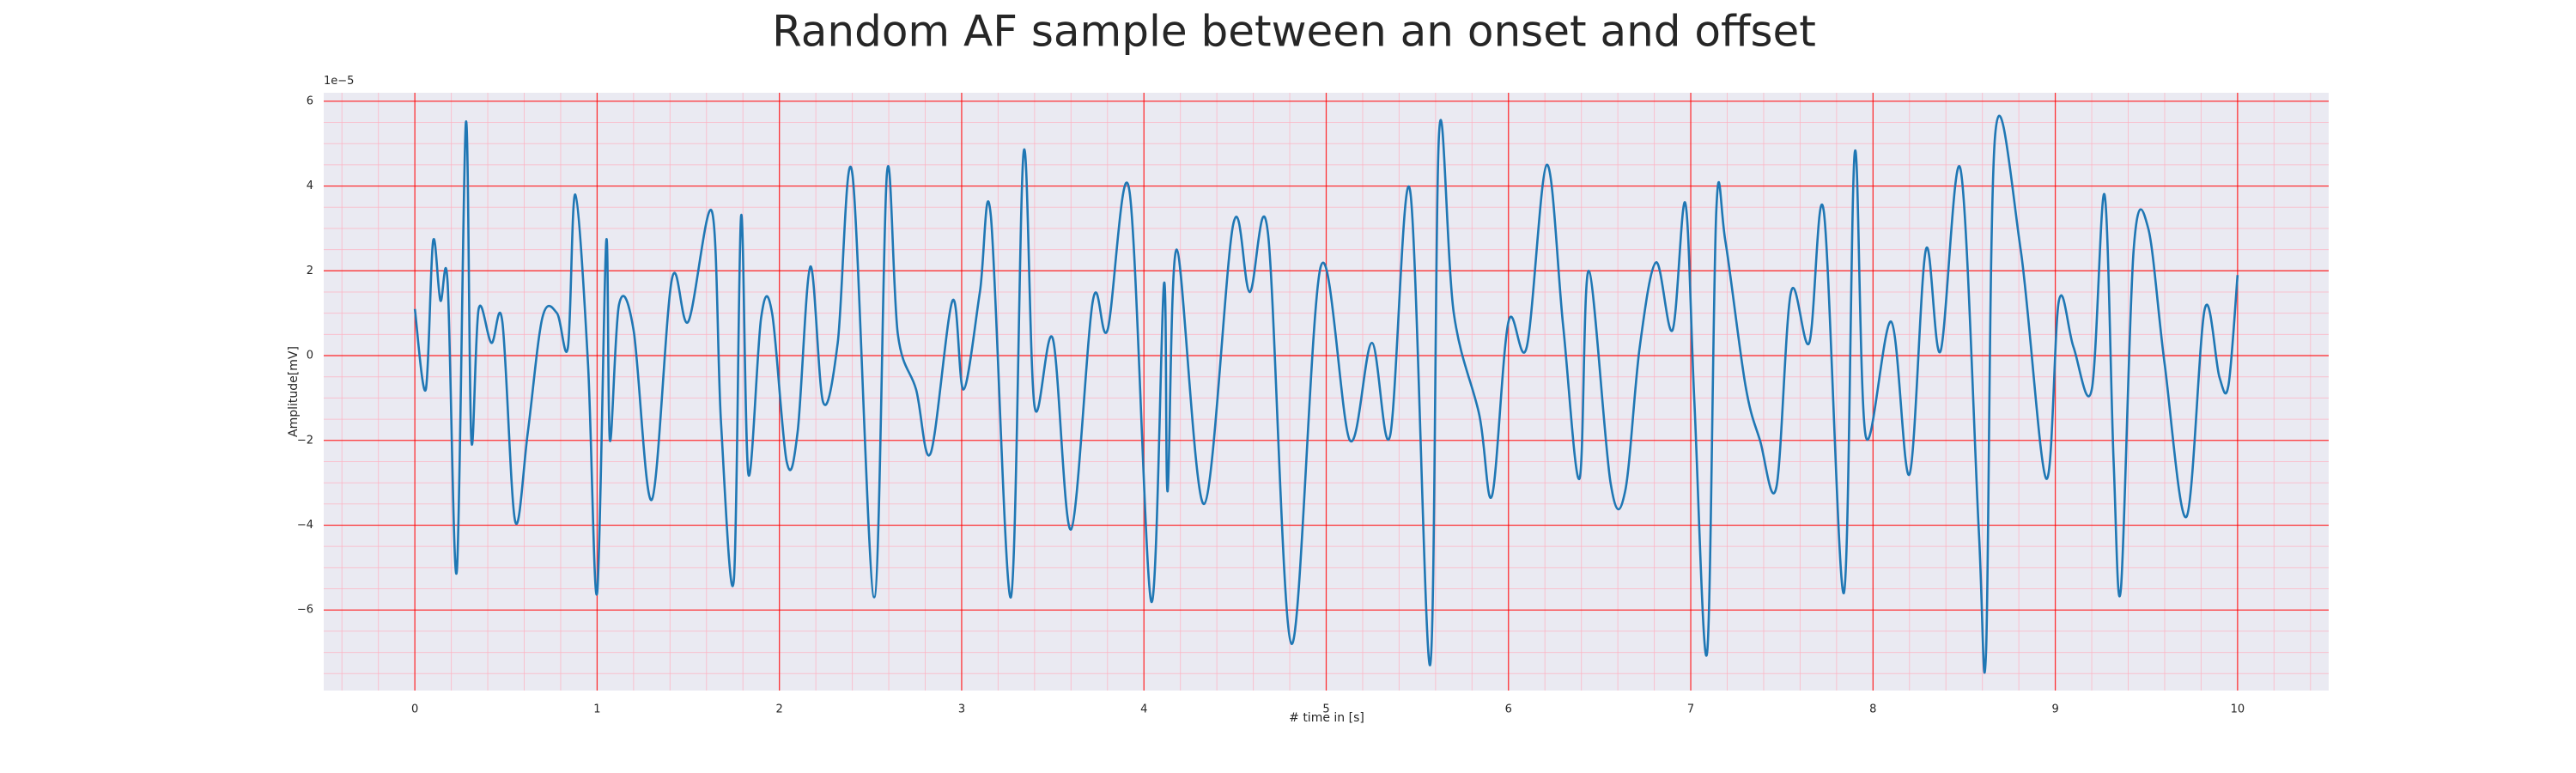 The width and height of the screenshot is (2576, 773). What do you see at coordinates (596, 709) in the screenshot?
I see `x-tick-label: 1` at bounding box center [596, 709].